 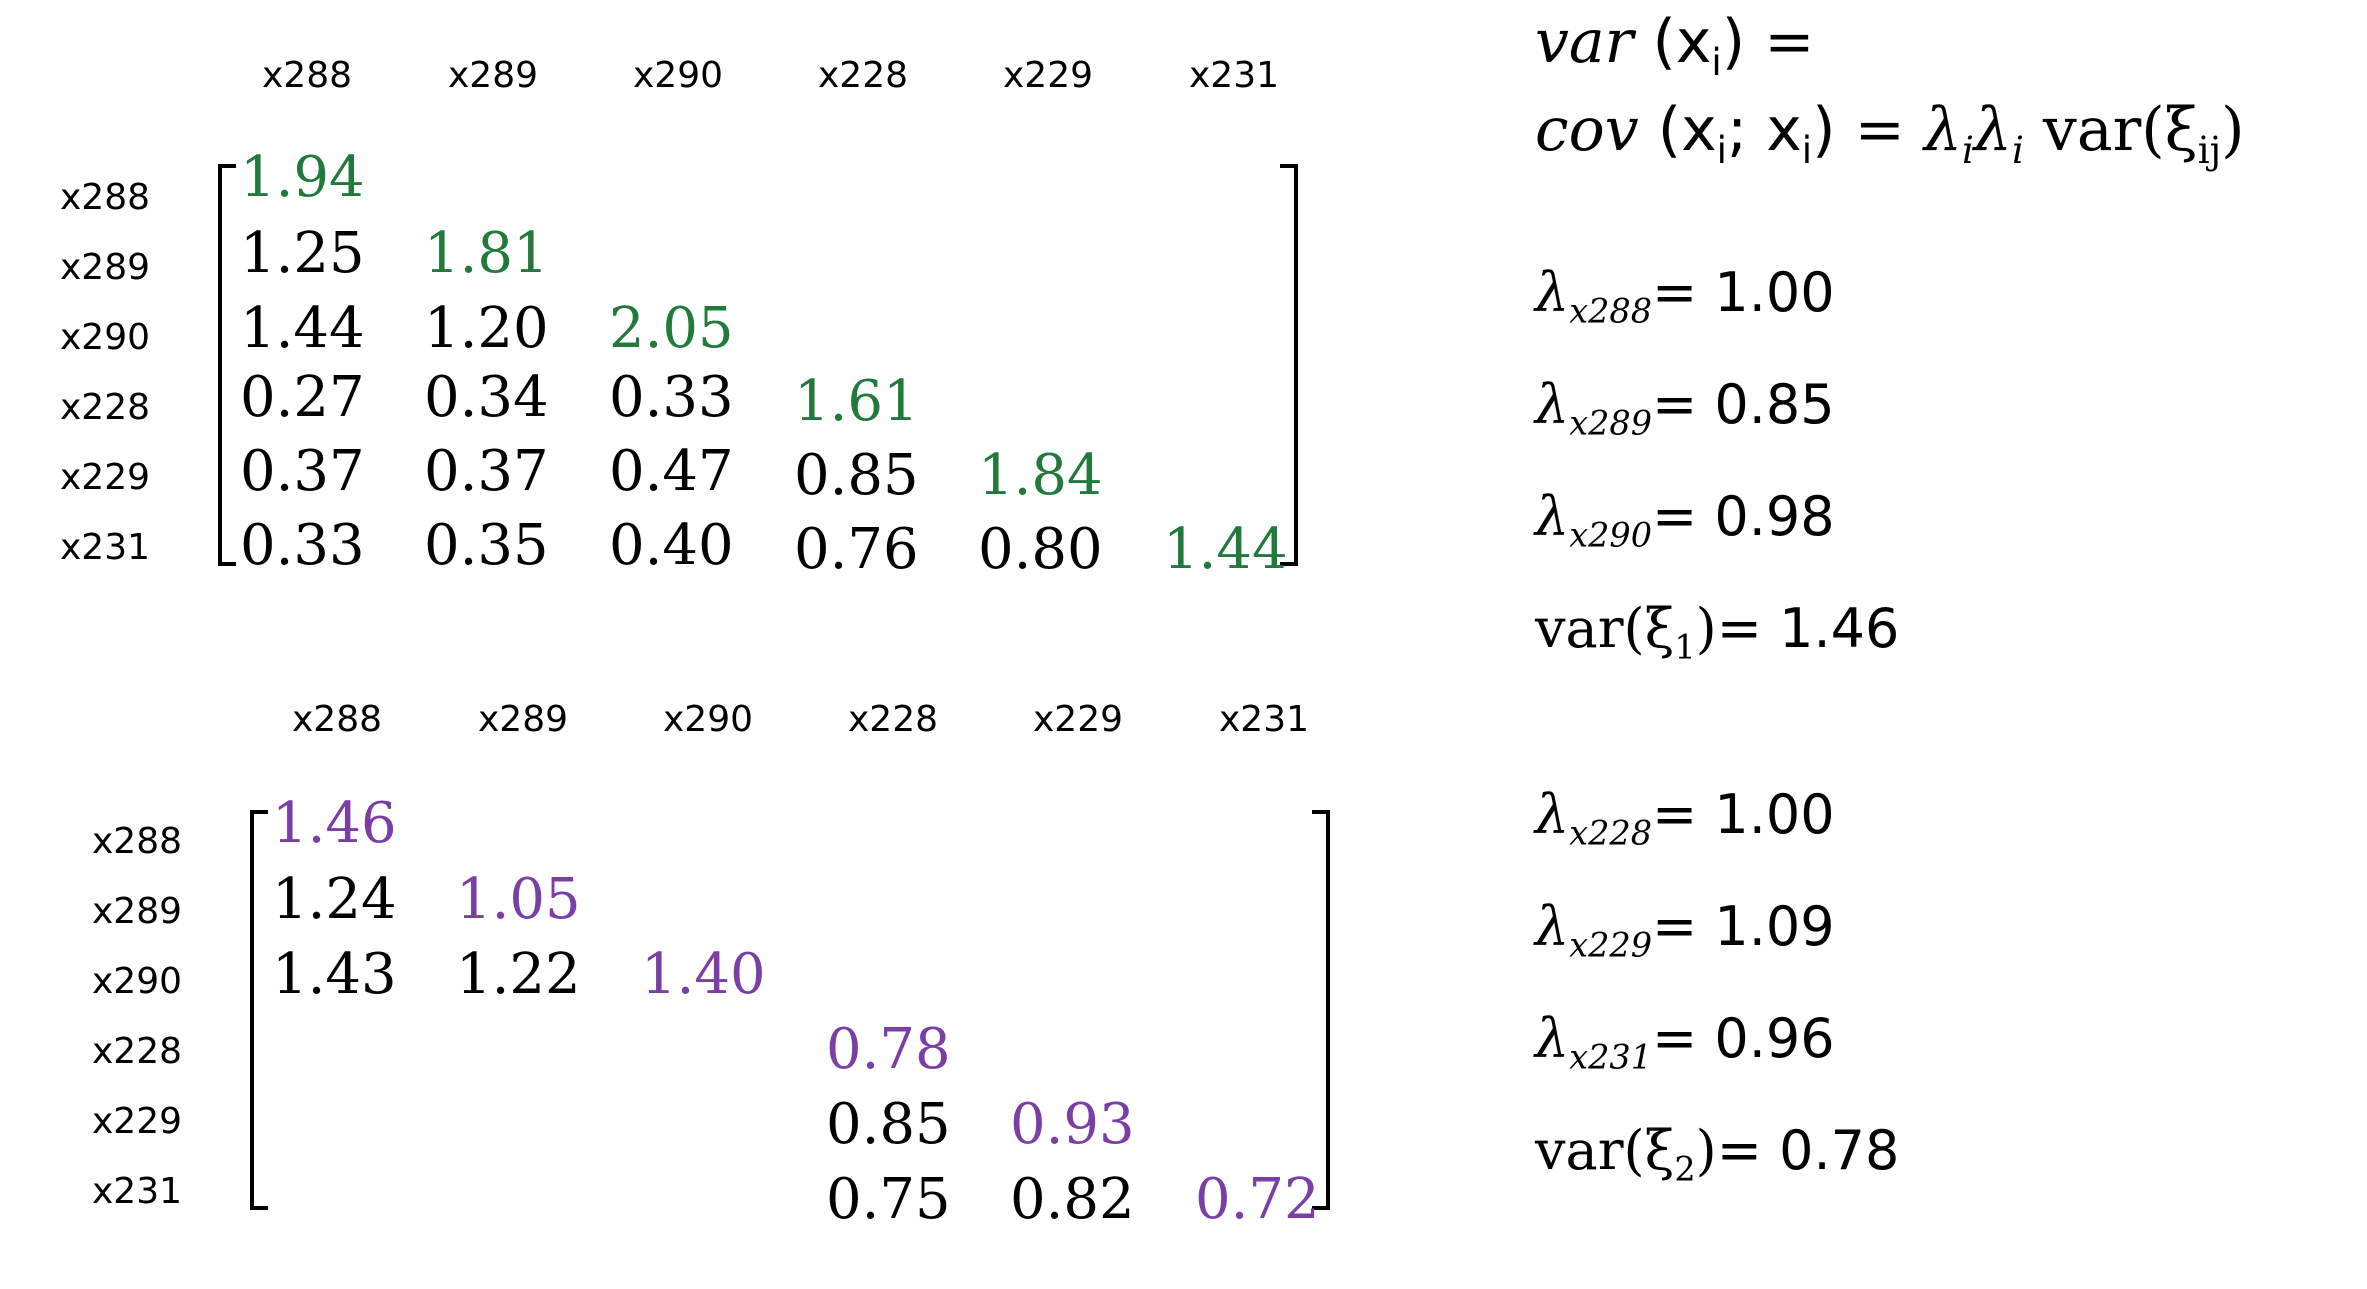 What do you see at coordinates (334, 899) in the screenshot?
I see `bottom-cell: 1.24` at bounding box center [334, 899].